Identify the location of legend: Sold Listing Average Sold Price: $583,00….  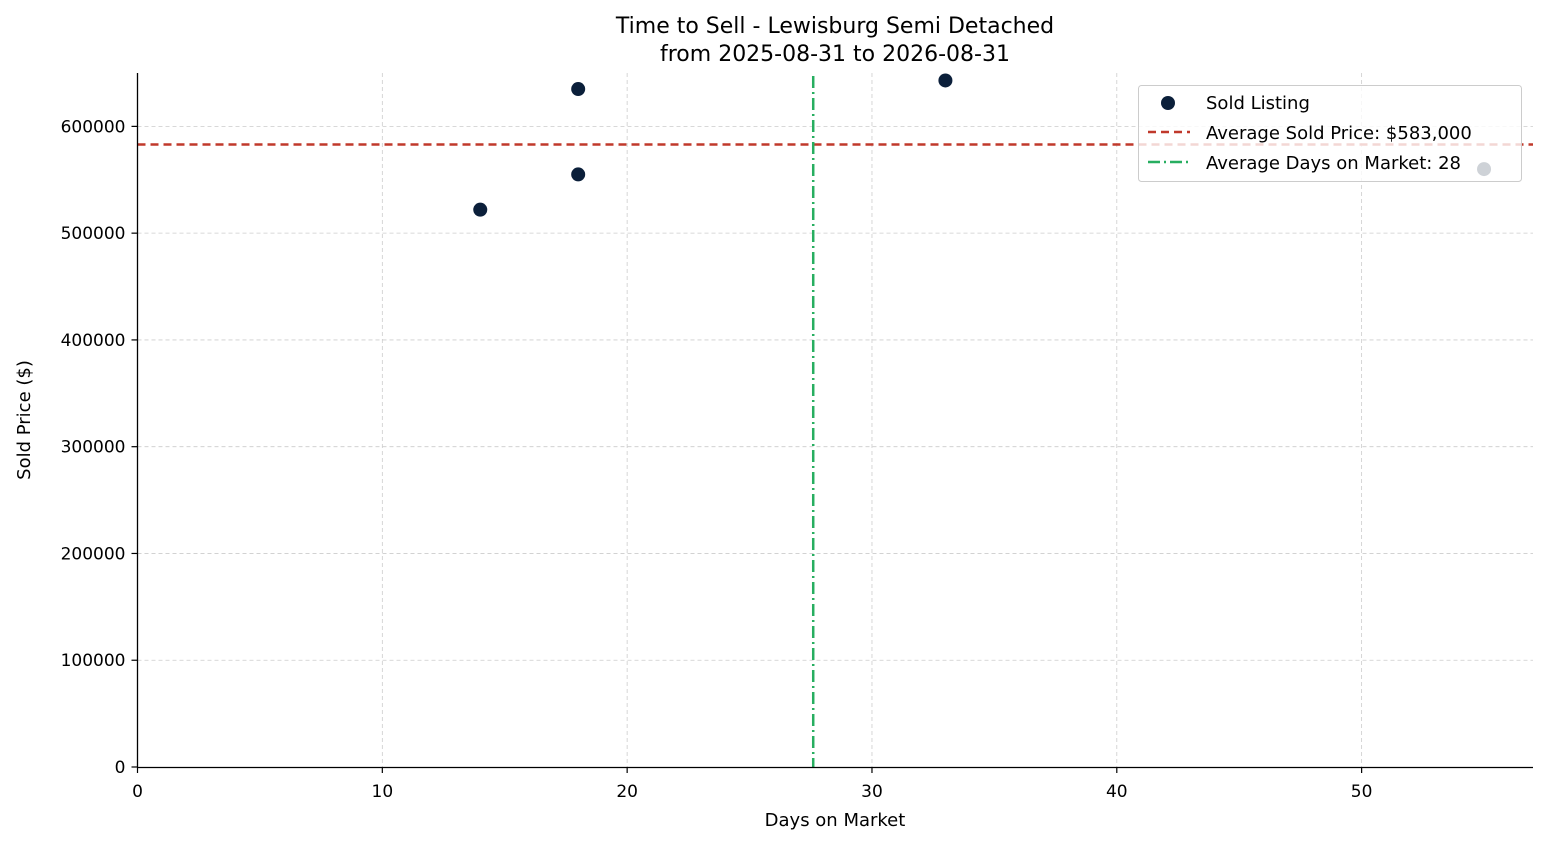
(1330, 133).